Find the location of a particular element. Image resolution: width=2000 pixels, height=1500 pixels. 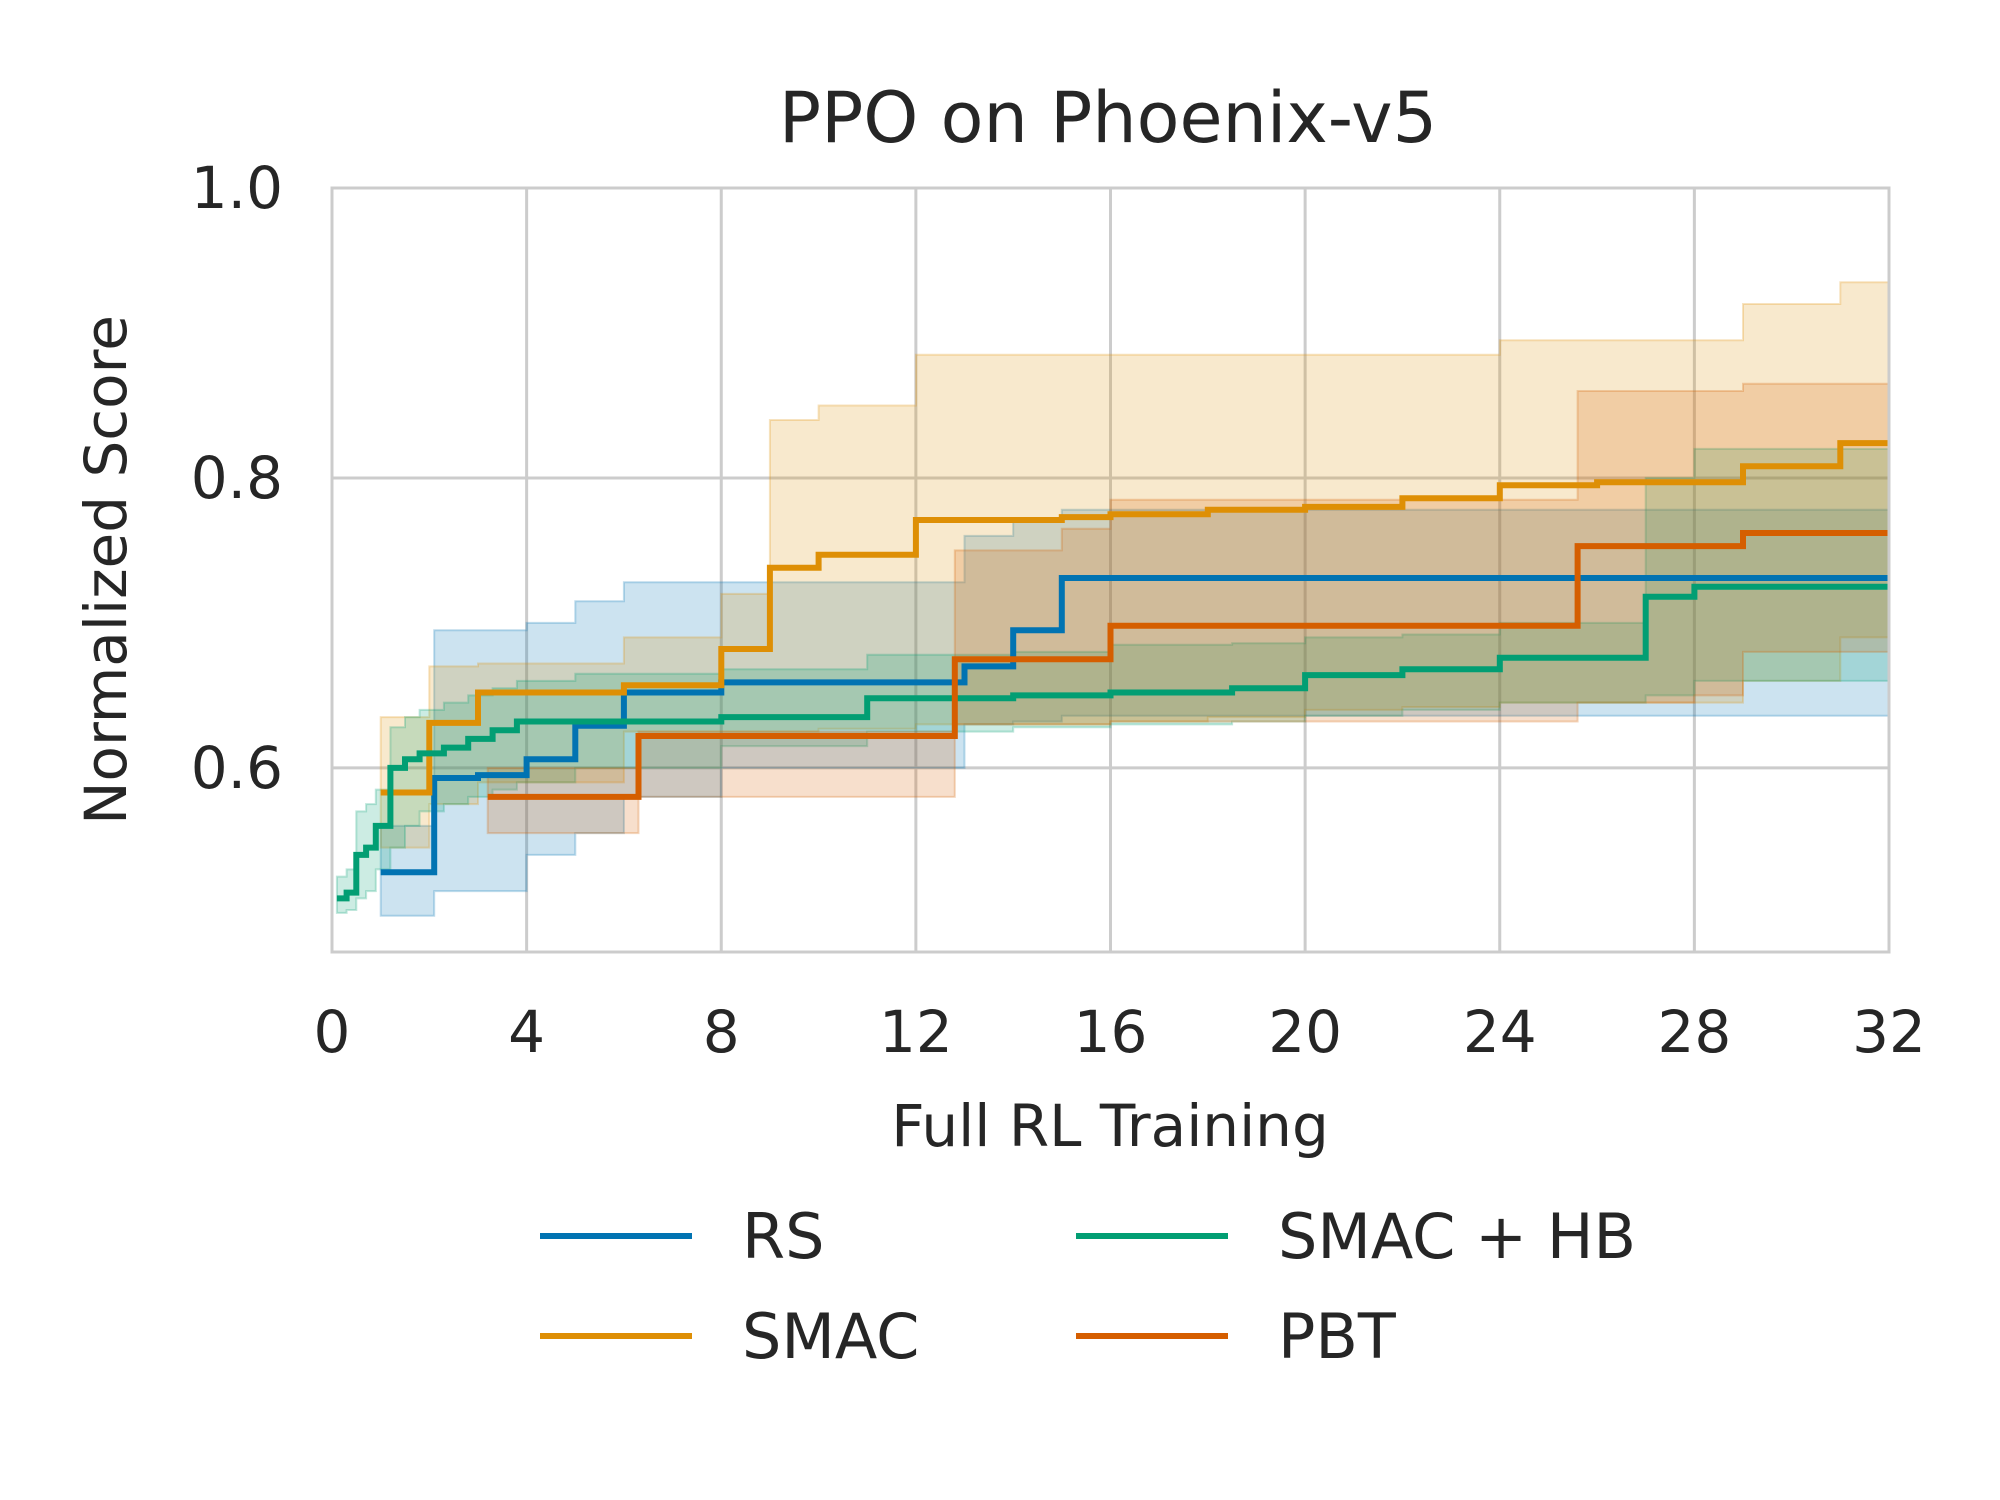

x-tick-label-1: 4 is located at coordinates (526, 1032).